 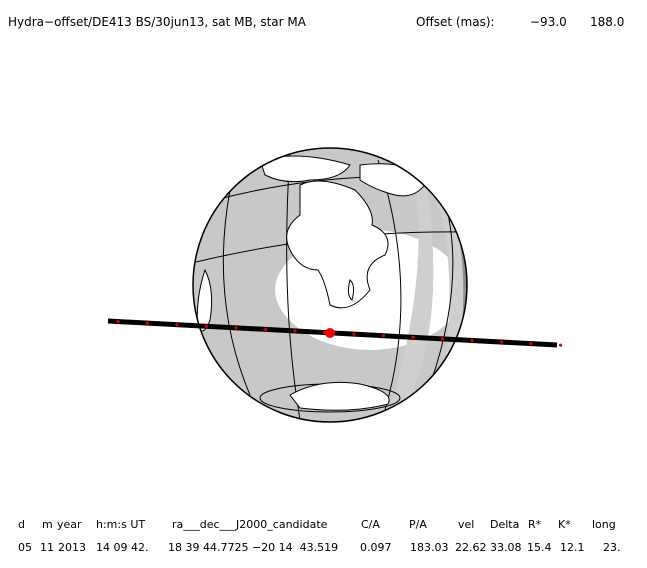 I want to click on cell: 12.1, so click(x=572, y=547).